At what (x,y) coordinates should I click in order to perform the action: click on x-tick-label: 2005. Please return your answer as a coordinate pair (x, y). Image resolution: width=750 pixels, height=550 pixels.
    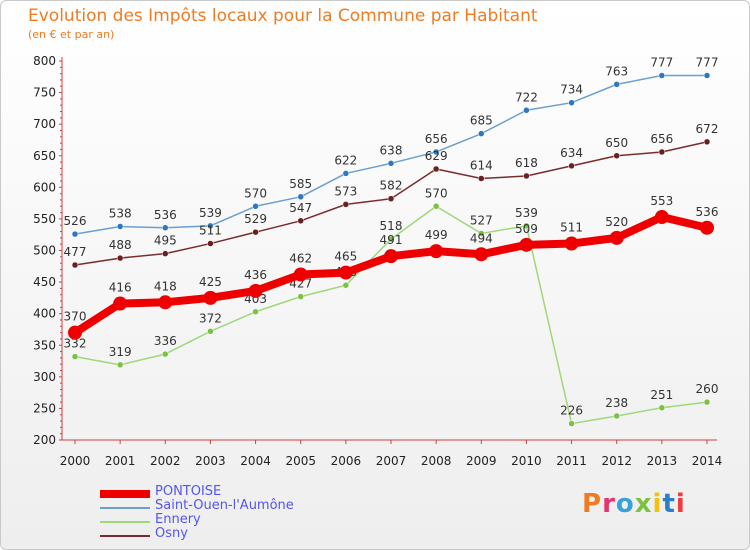
    Looking at the image, I should click on (300, 461).